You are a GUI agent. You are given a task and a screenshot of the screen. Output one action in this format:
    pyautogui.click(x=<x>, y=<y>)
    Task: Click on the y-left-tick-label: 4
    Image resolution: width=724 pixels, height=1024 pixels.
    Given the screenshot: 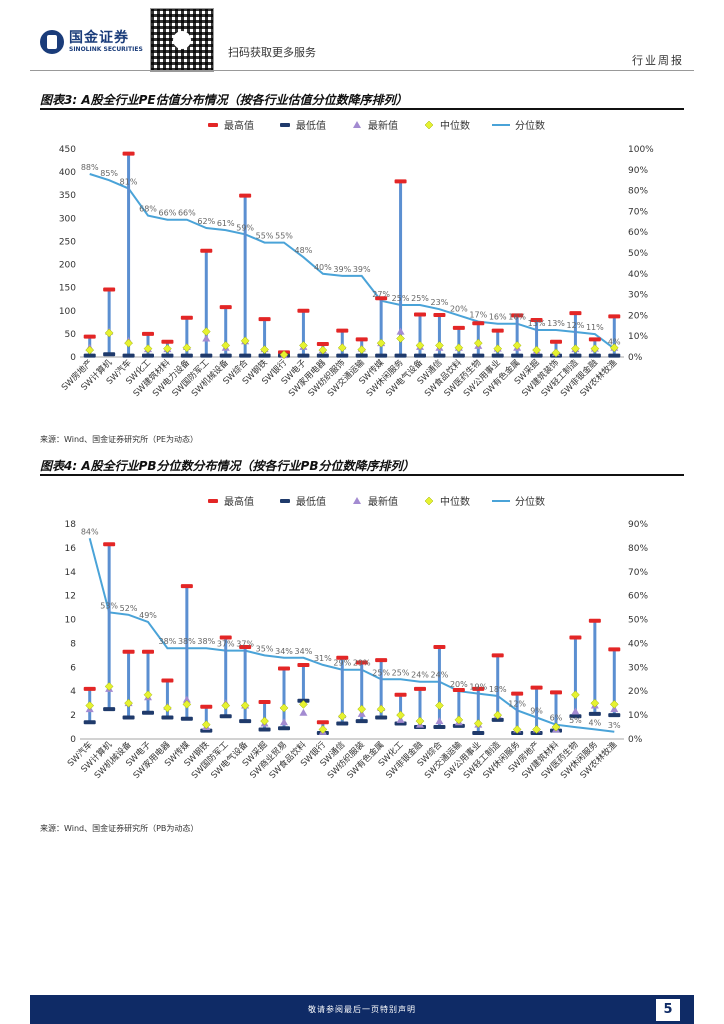 What is the action you would take?
    pyautogui.click(x=73, y=692)
    